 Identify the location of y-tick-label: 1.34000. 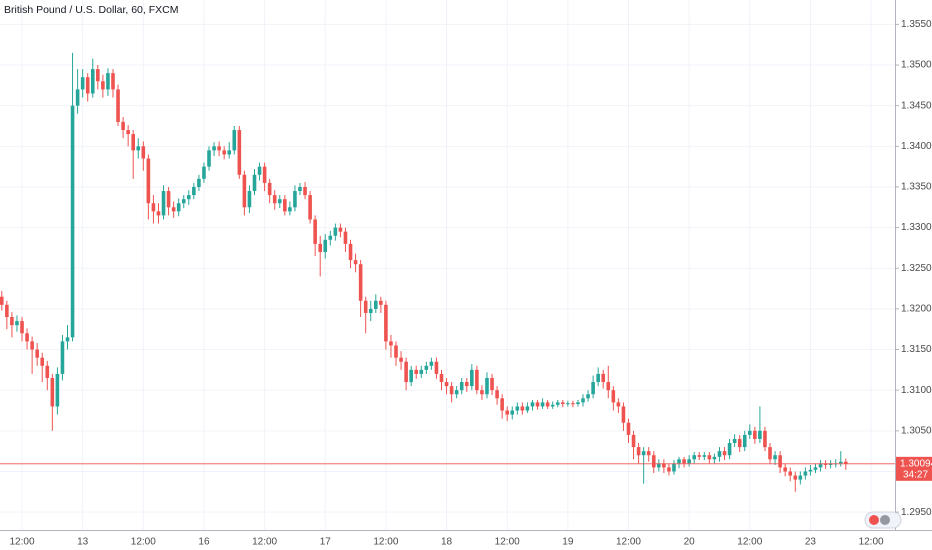
(916, 146).